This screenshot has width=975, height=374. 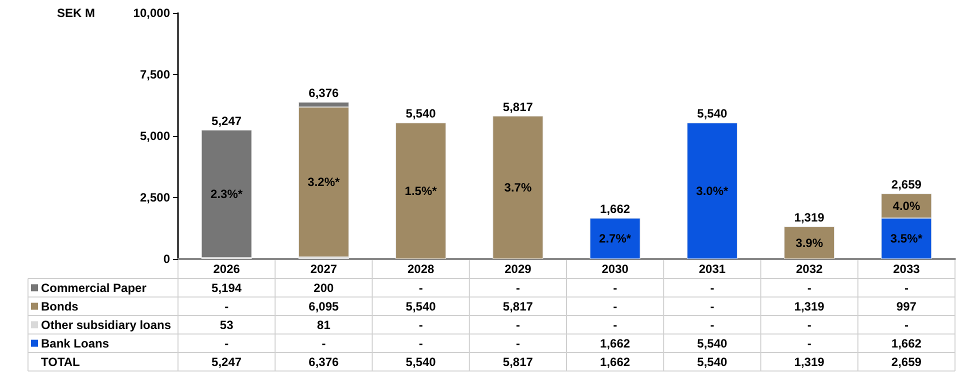 I want to click on text: 6,376, so click(x=323, y=361).